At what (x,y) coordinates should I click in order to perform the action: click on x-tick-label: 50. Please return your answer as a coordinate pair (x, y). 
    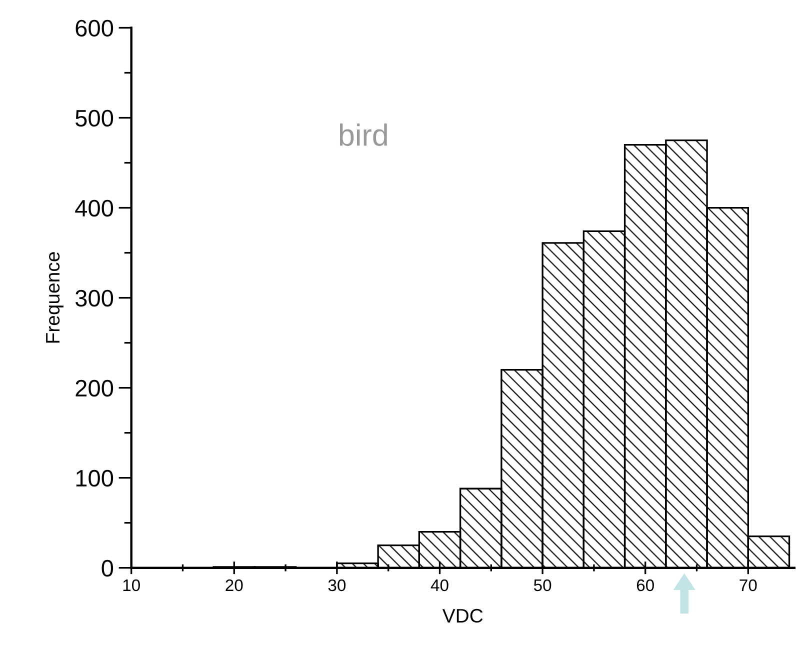
    Looking at the image, I should click on (543, 585).